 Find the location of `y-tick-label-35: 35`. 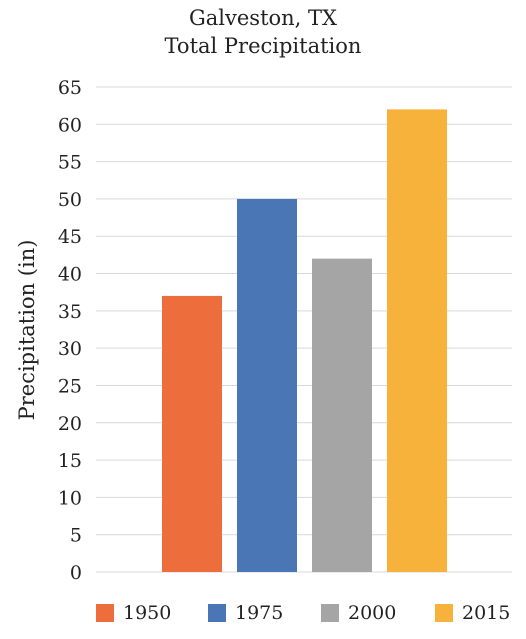

y-tick-label-35: 35 is located at coordinates (70, 312).